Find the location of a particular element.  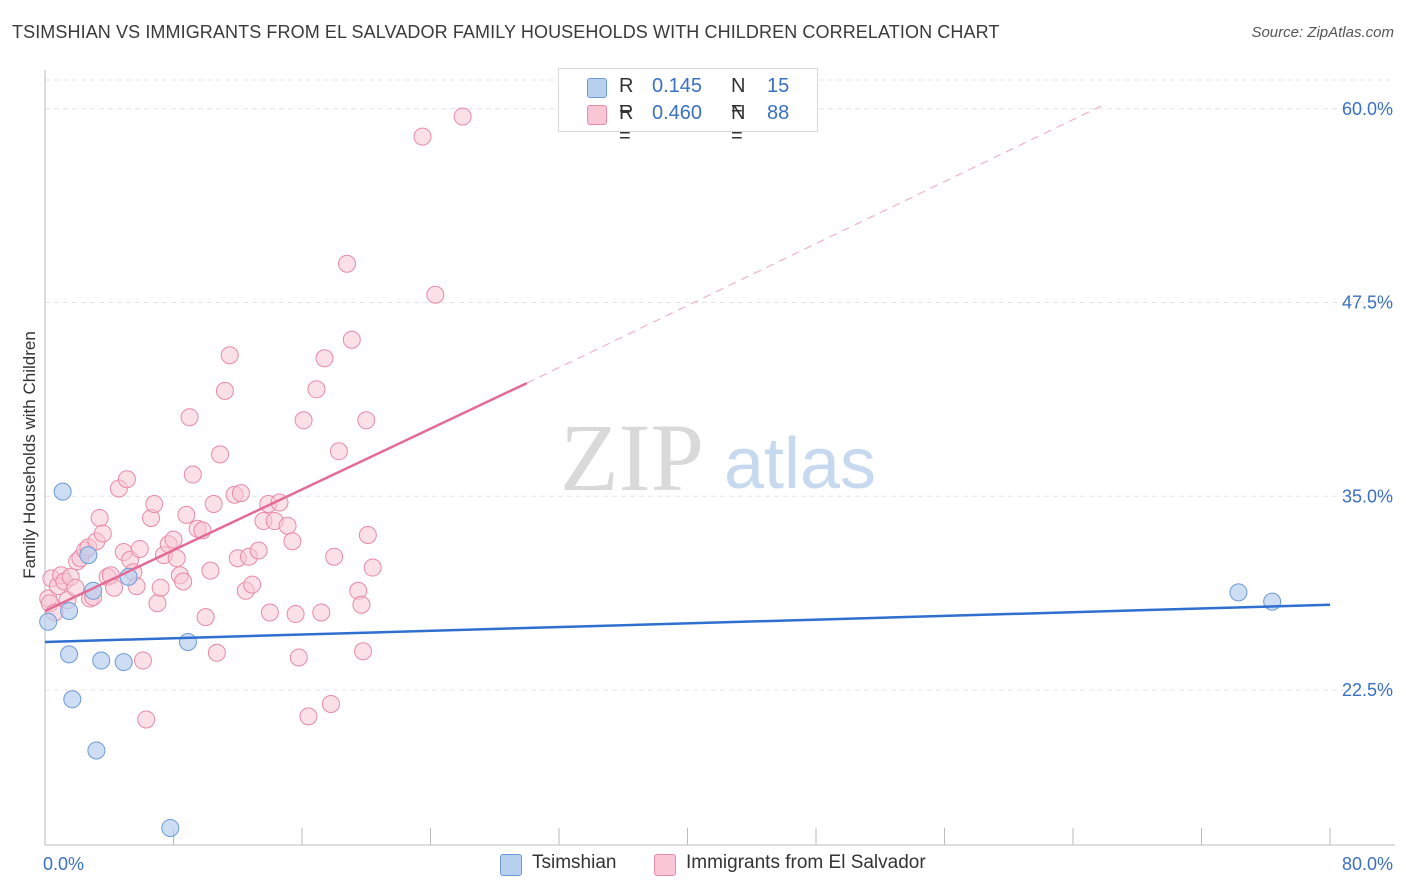

y-tick-label: 35.0% is located at coordinates (1367, 496).